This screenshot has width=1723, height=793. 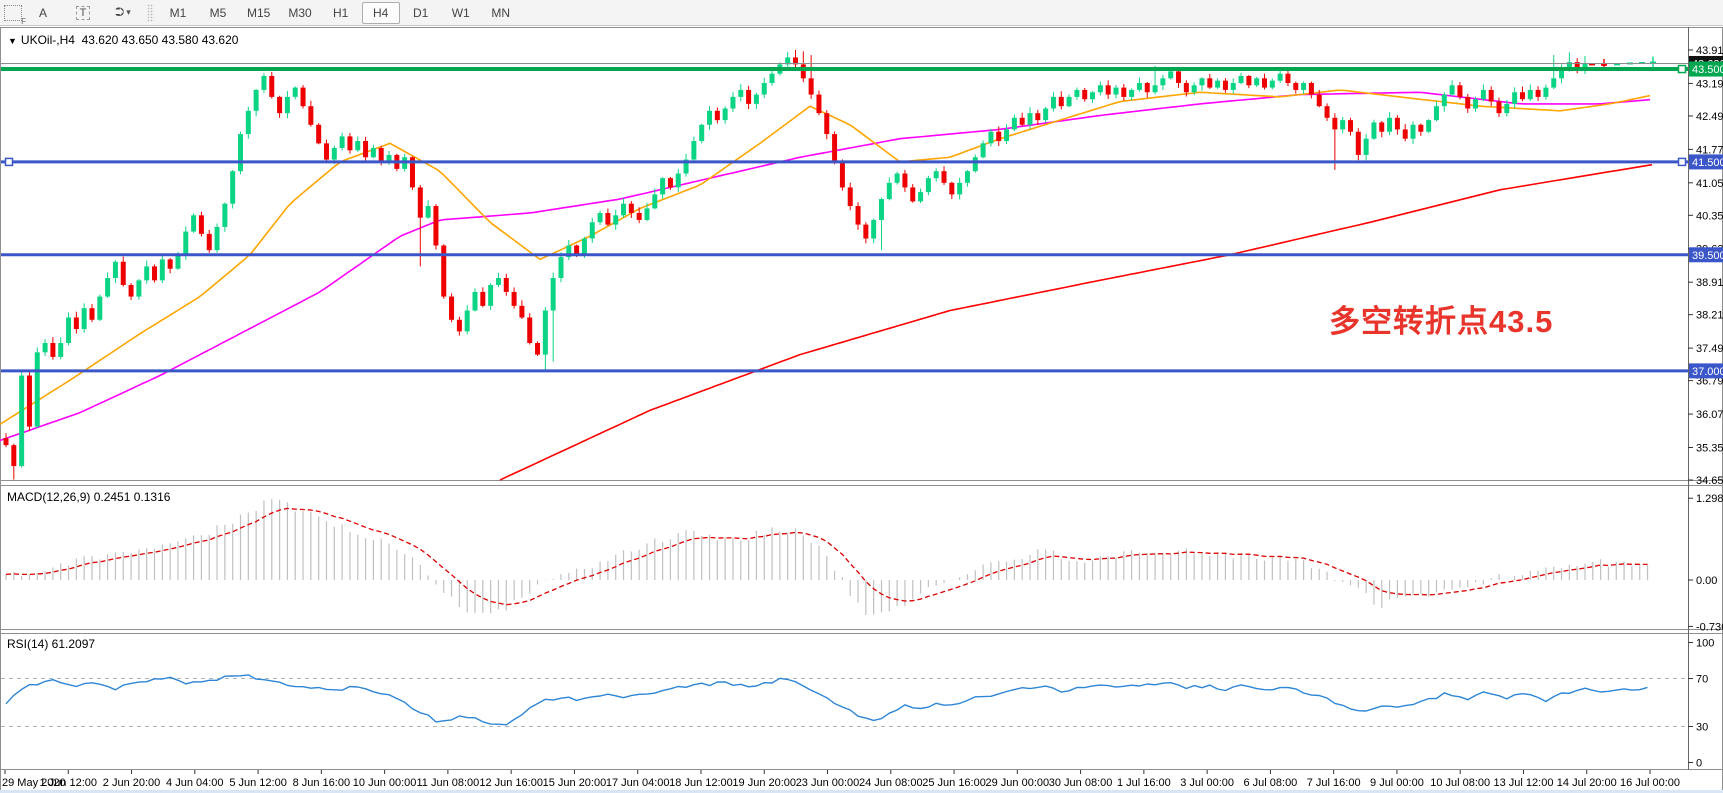 I want to click on date-label: 9 Jul 00:00, so click(x=1397, y=783).